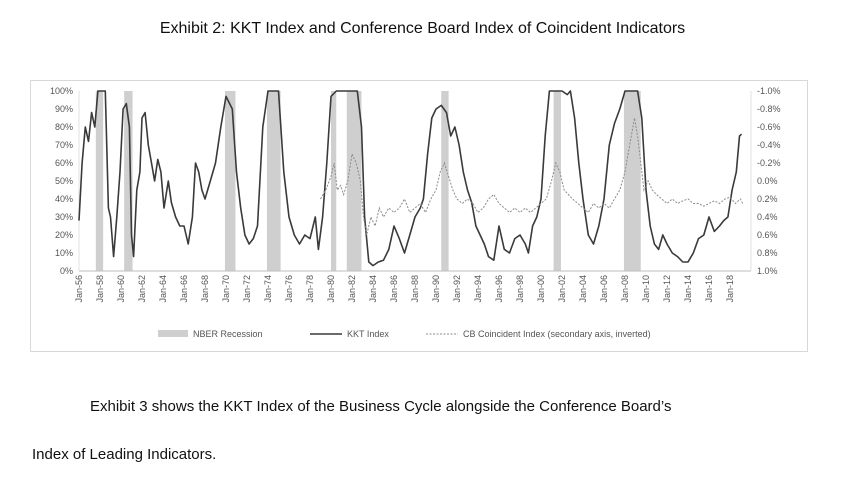  What do you see at coordinates (769, 109) in the screenshot?
I see `right-y-tick-label: -0.8%` at bounding box center [769, 109].